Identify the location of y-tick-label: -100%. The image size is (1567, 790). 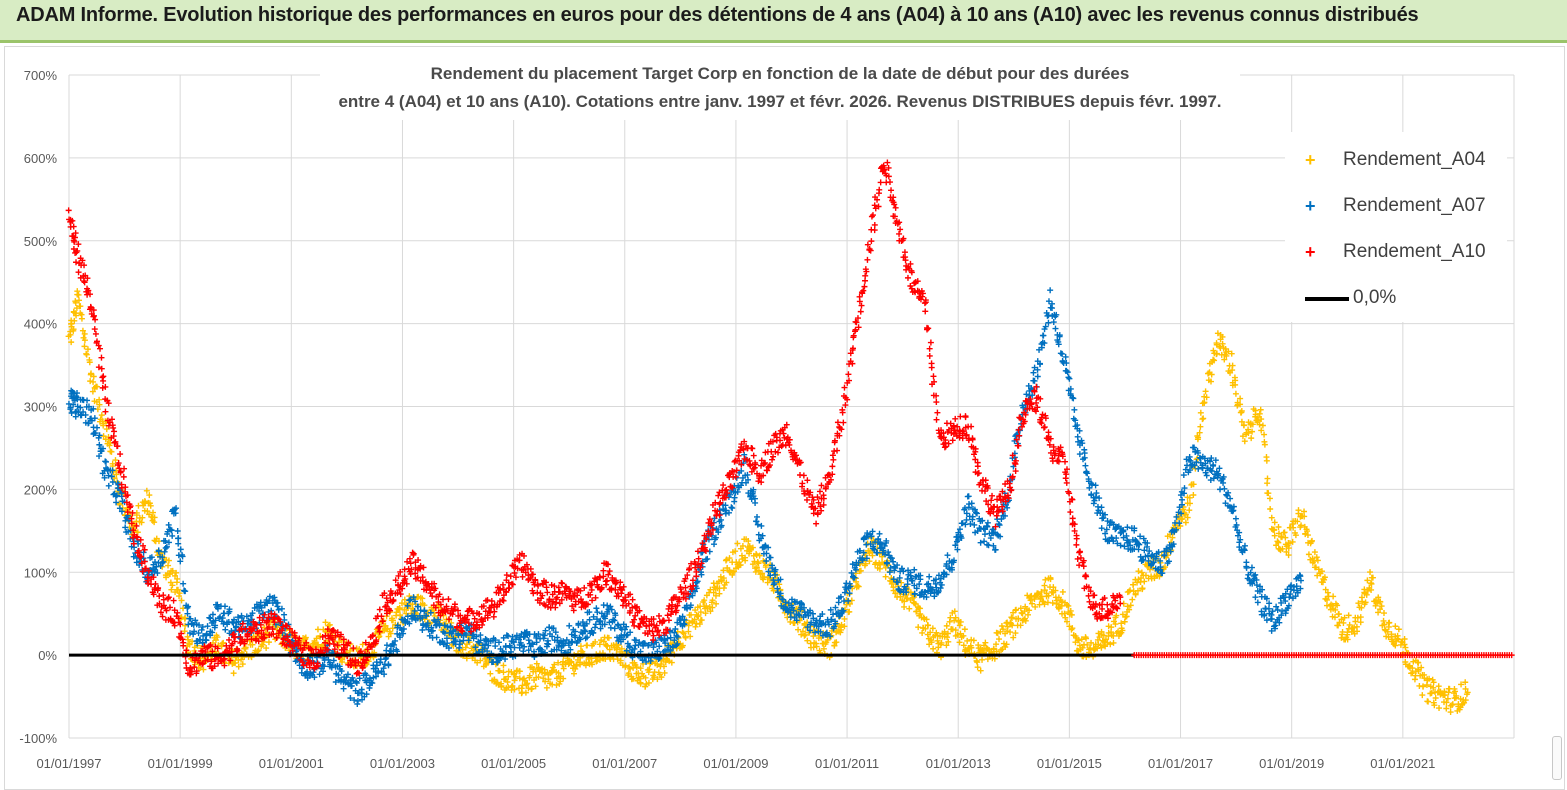
(38, 738).